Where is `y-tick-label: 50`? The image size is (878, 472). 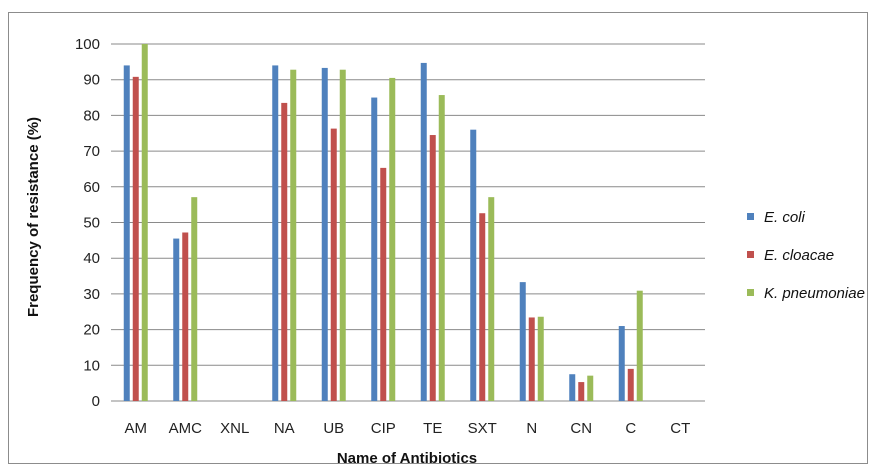 y-tick-label: 50 is located at coordinates (91, 223).